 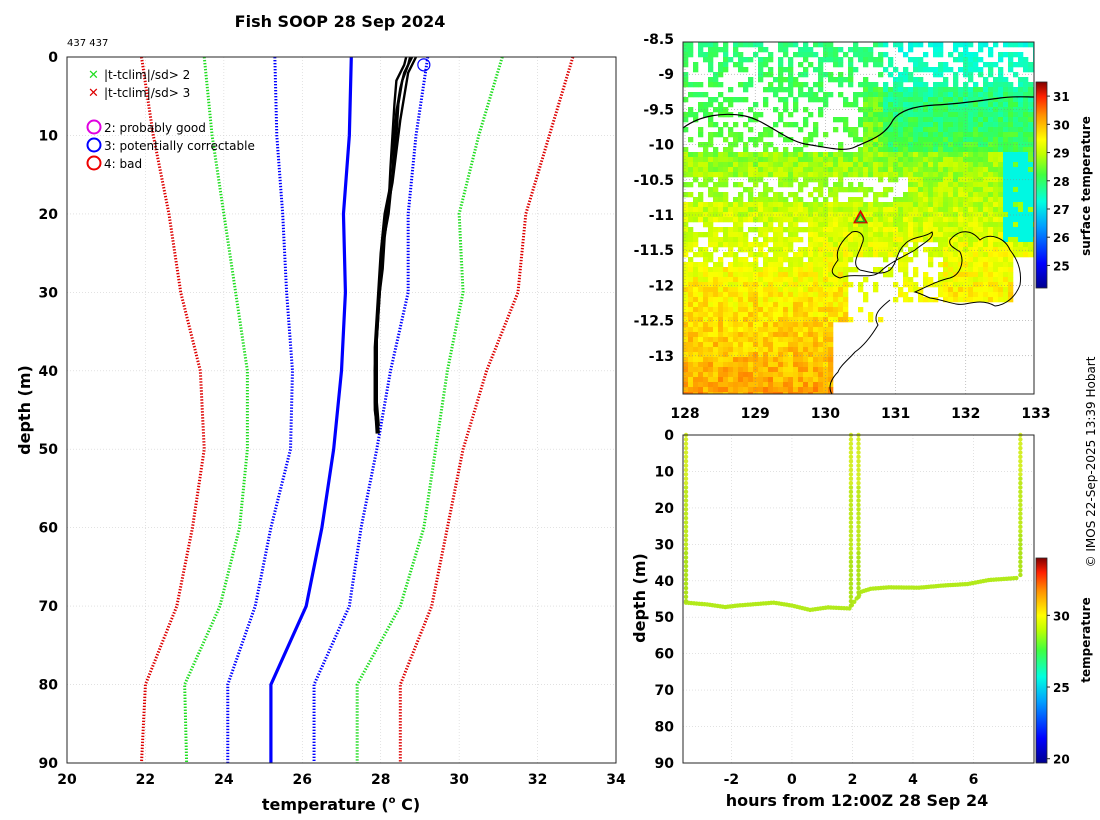 I want to click on map-y-tick-label: -12, so click(x=661, y=286).